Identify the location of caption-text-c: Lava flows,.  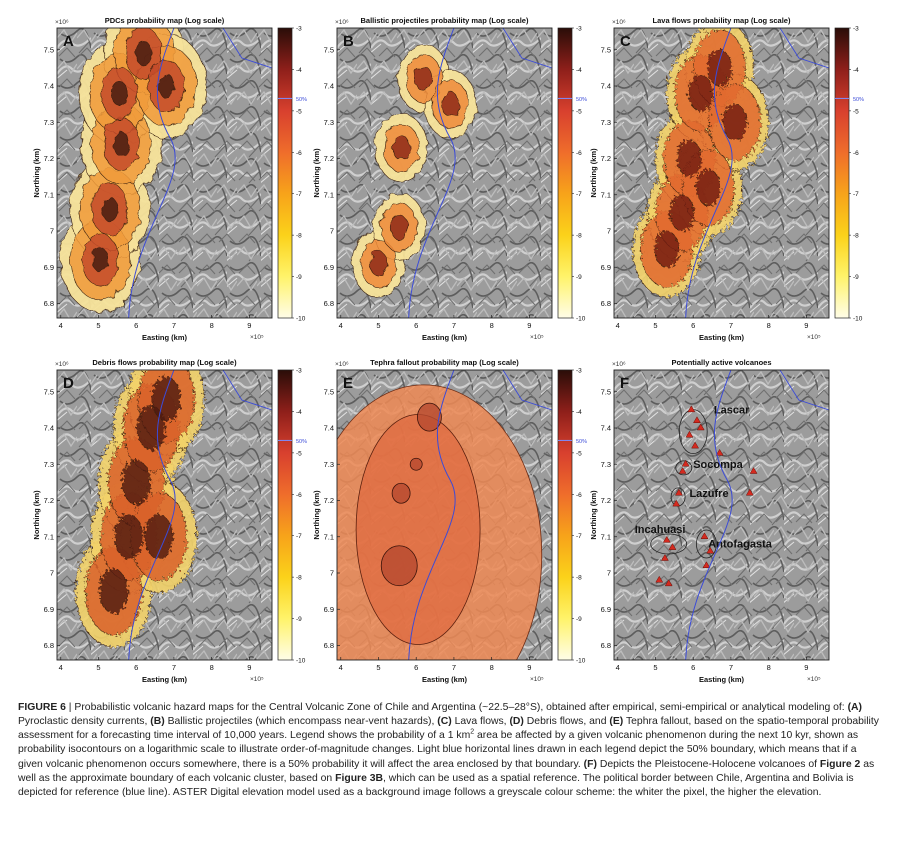
(480, 722).